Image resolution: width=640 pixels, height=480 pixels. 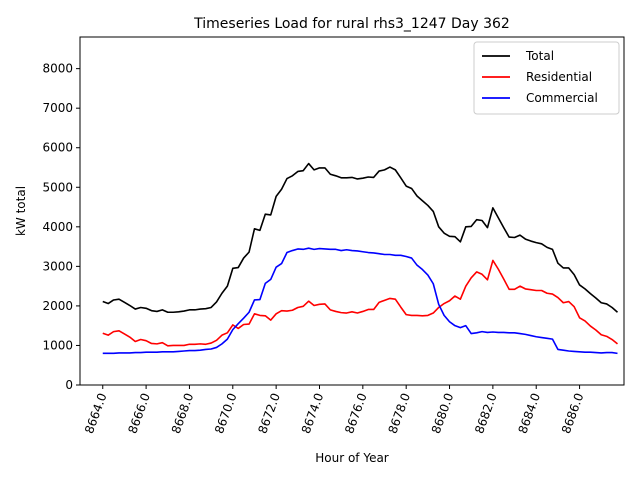 I want to click on series-line-residential, so click(x=360, y=303).